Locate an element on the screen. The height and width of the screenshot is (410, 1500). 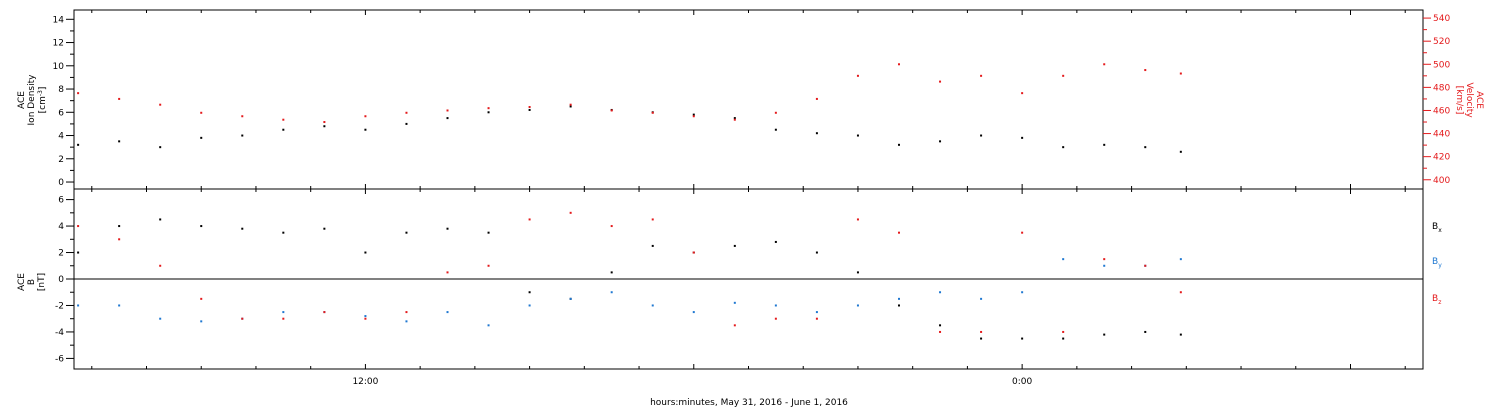
density-label-line1: ACE is located at coordinates (22, 100).